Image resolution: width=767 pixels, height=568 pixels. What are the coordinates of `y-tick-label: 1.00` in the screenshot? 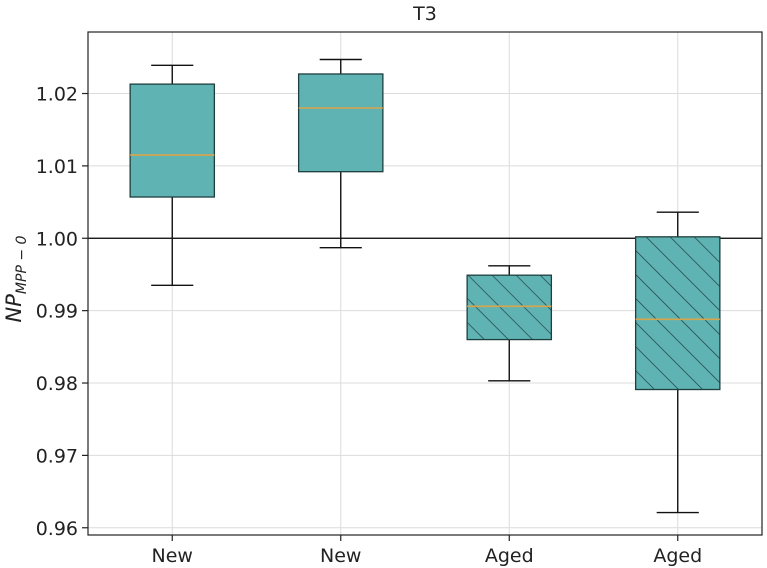 It's located at (57, 239).